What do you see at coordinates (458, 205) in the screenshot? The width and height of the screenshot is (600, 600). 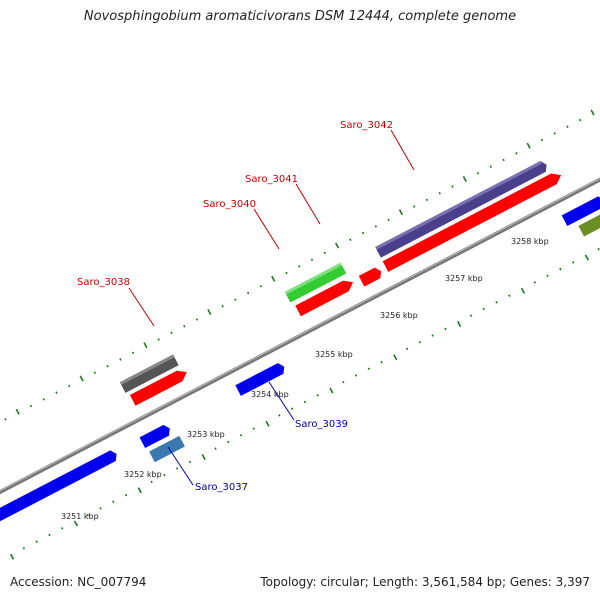 I see `gene-saro-3042-shade` at bounding box center [458, 205].